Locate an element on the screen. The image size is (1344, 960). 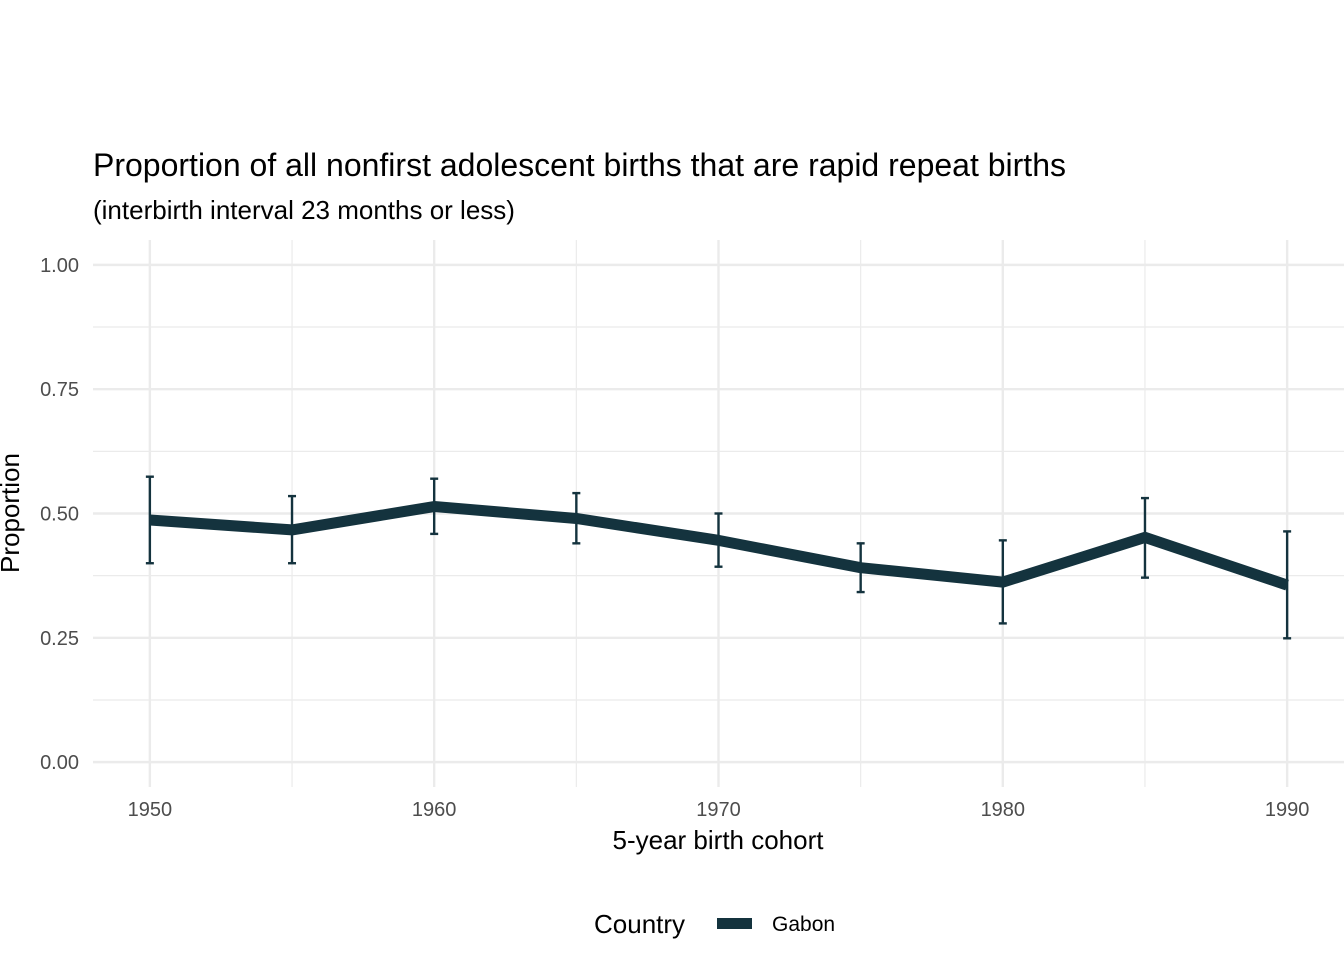
x-tick-label: 1960 is located at coordinates (434, 810).